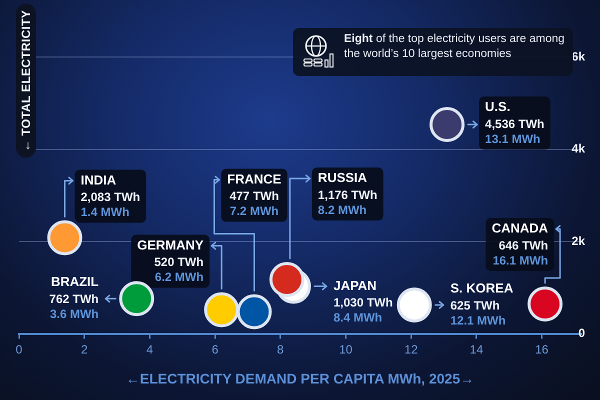 The width and height of the screenshot is (600, 400). What do you see at coordinates (215, 349) in the screenshot?
I see `x-tick-label: 6` at bounding box center [215, 349].